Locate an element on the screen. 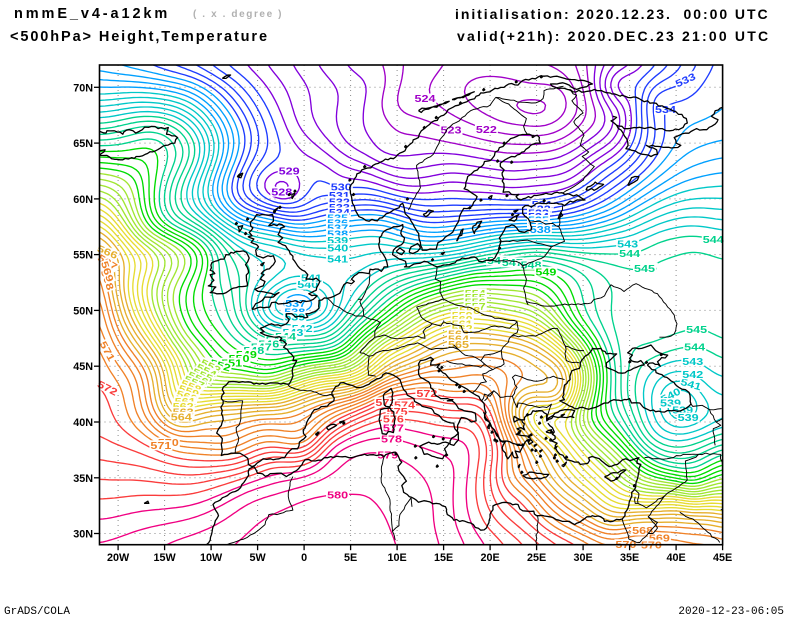  svg-text: 546 is located at coordinates (498, 261).